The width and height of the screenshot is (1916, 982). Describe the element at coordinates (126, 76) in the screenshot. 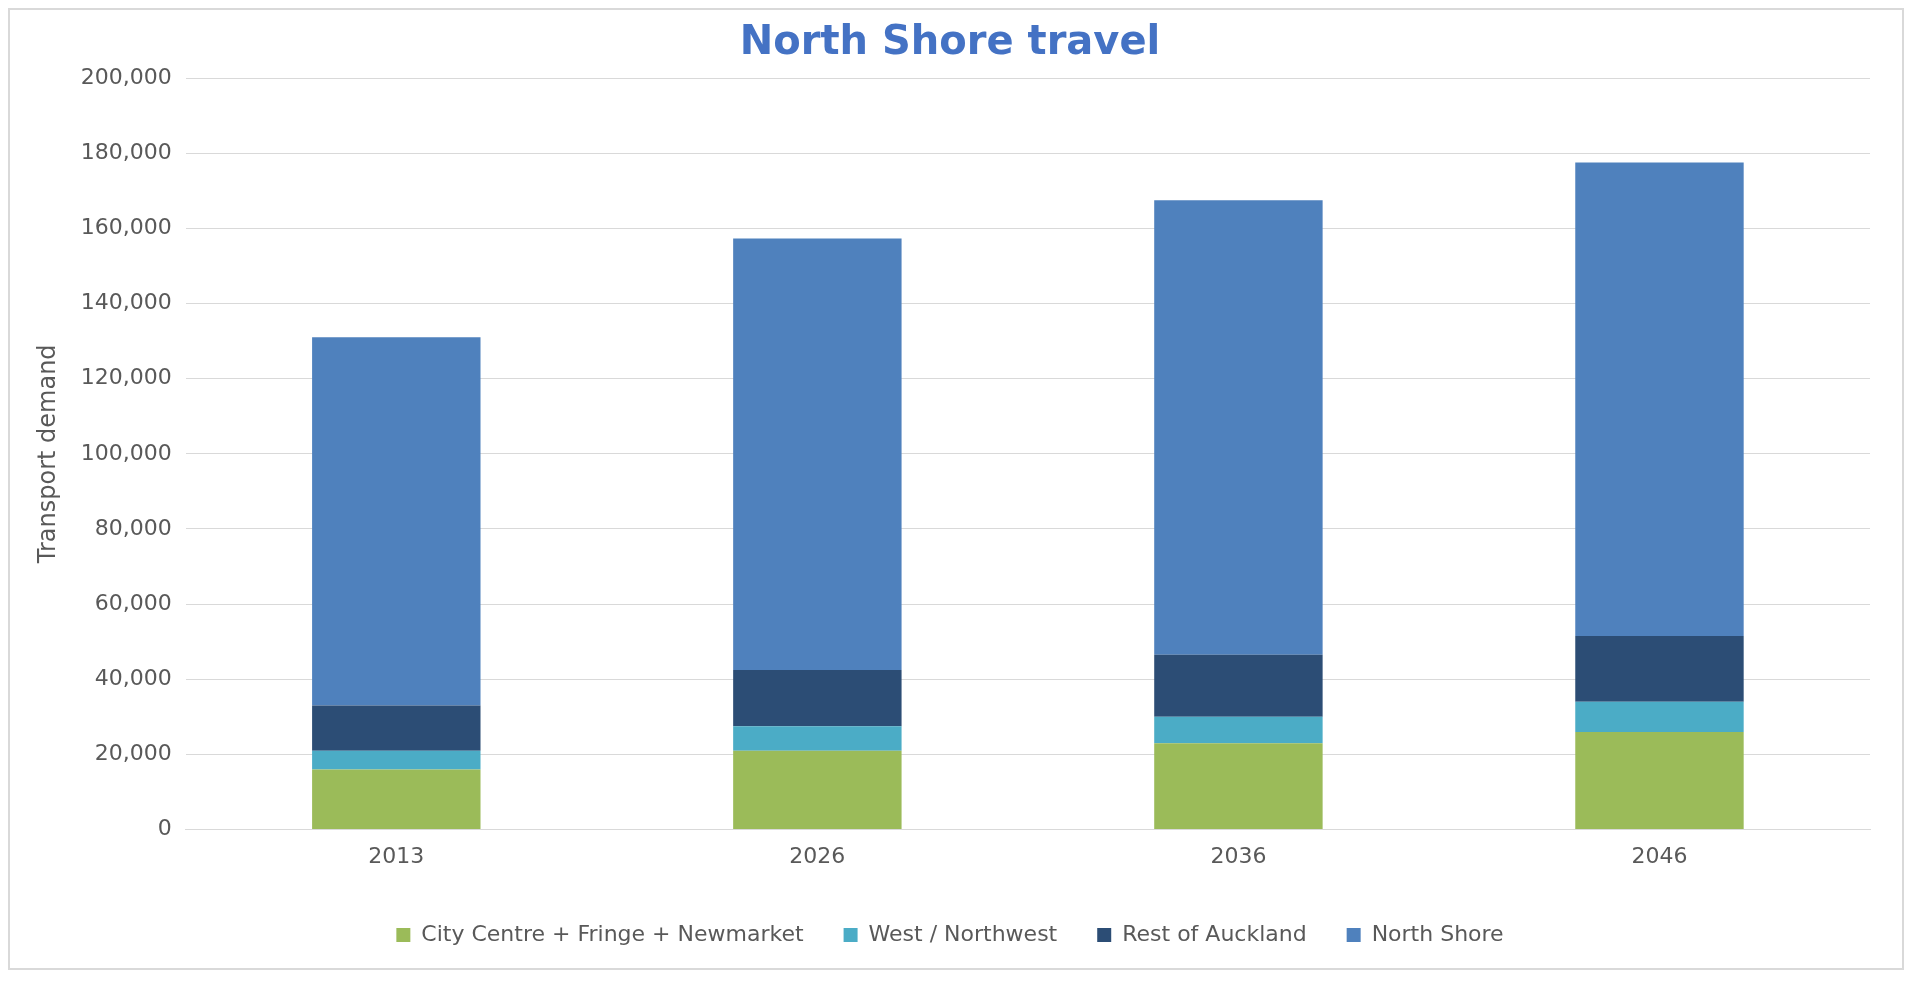

I see `y-tick-label: 200,000` at that location.